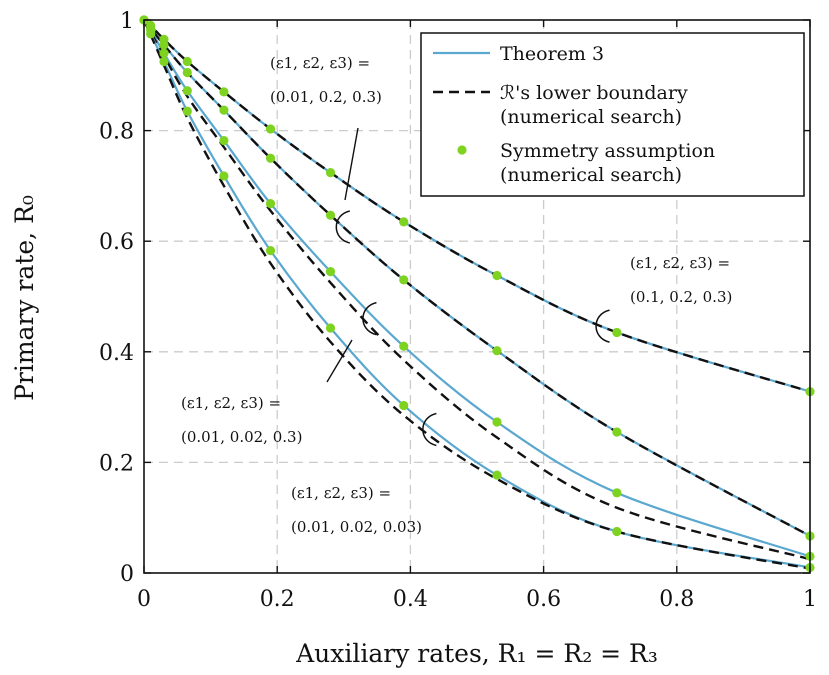  Describe the element at coordinates (356, 527) in the screenshot. I see `annotation-label: (0.01, 0.02, 0.03)` at that location.